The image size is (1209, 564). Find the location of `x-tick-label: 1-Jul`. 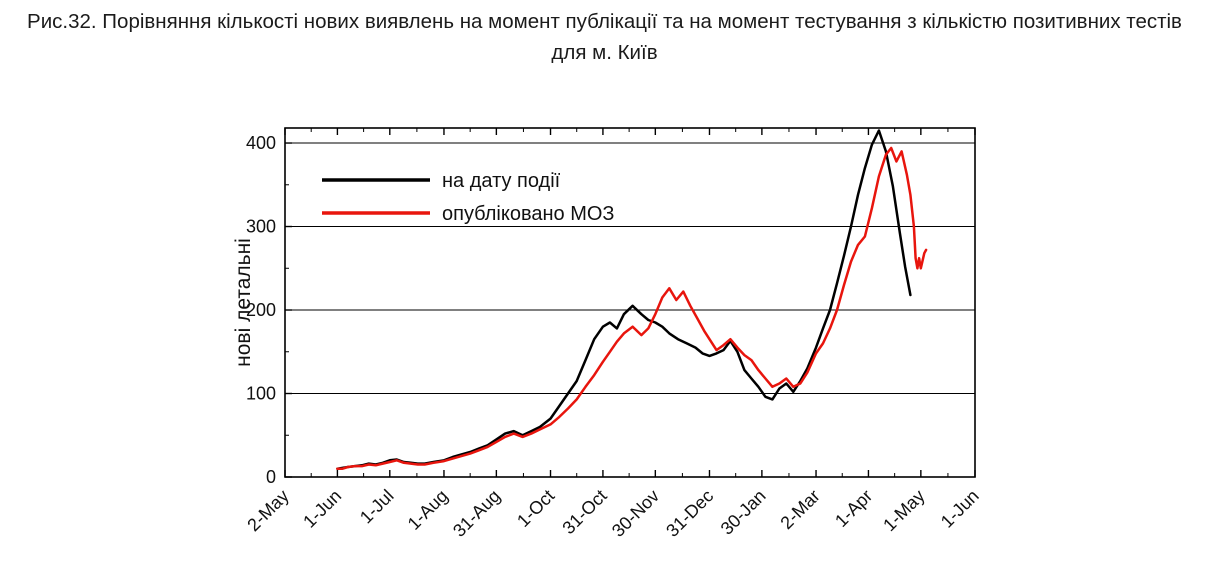

x-tick-label: 1-Jul is located at coordinates (377, 507).